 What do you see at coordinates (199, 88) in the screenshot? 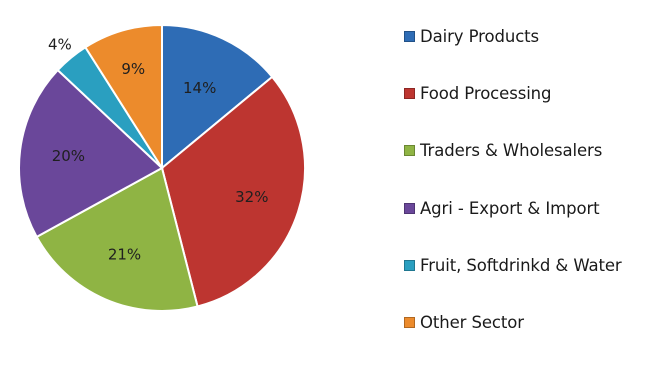
I see `pie-data-label: 14%` at bounding box center [199, 88].